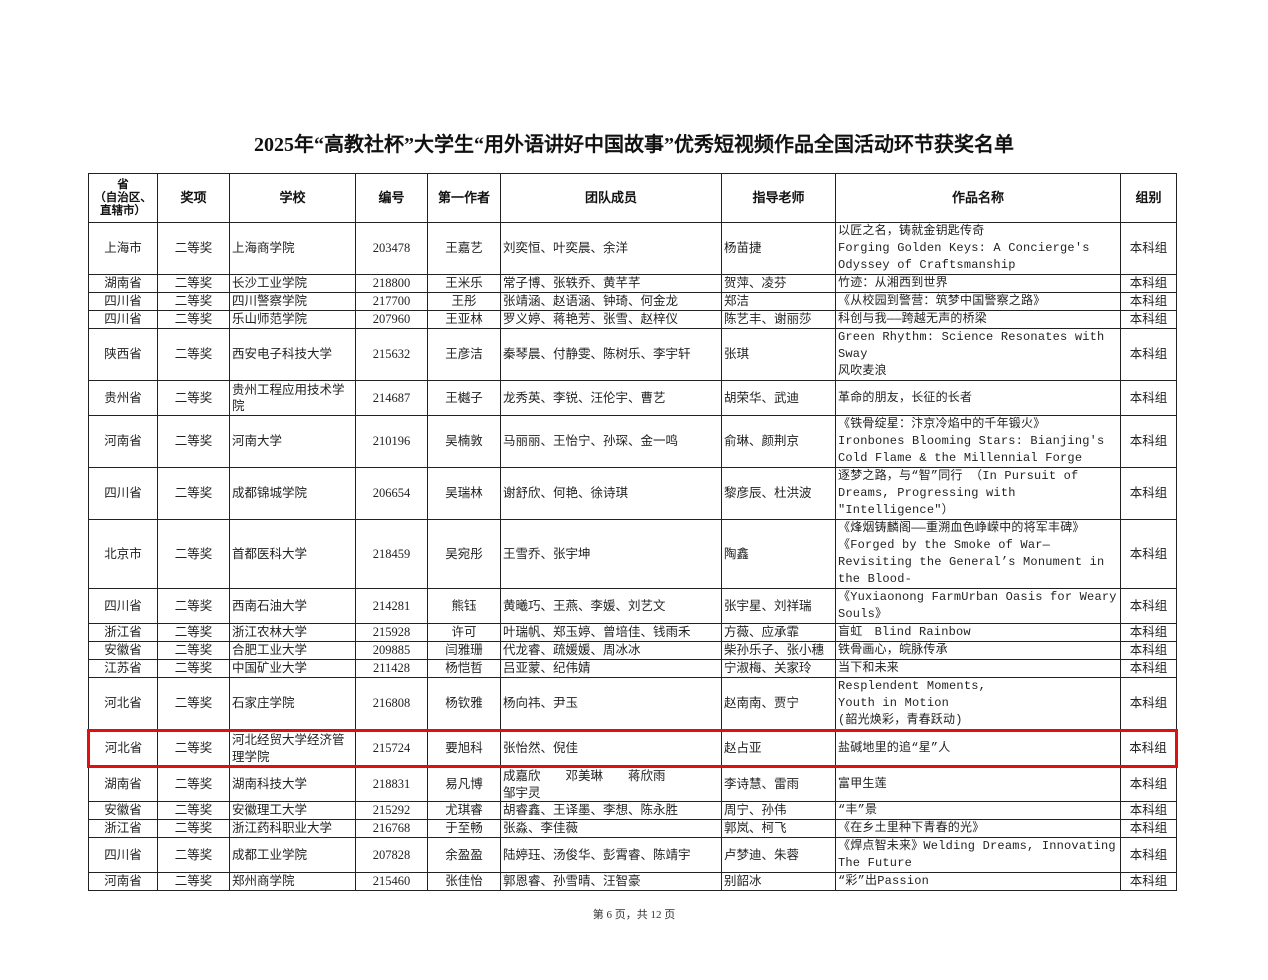 This screenshot has width=1268, height=980. Describe the element at coordinates (611, 283) in the screenshot. I see `cell-team-members: 常子博、张轶乔、黄芊芊` at that location.